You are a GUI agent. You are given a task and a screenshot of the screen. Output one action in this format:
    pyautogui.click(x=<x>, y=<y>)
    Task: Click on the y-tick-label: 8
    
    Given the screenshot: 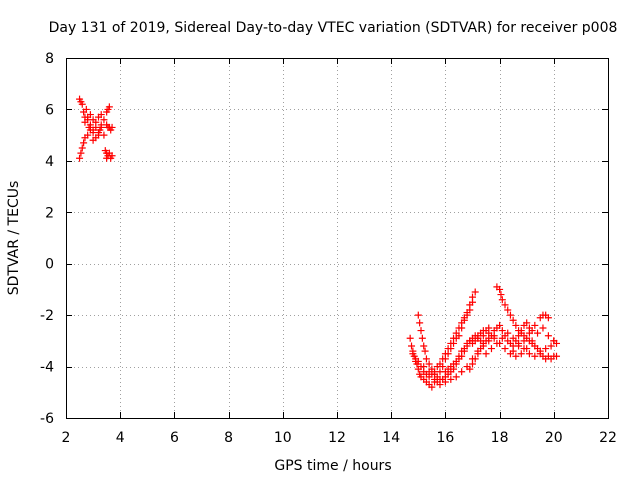 What is the action you would take?
    pyautogui.click(x=49, y=59)
    